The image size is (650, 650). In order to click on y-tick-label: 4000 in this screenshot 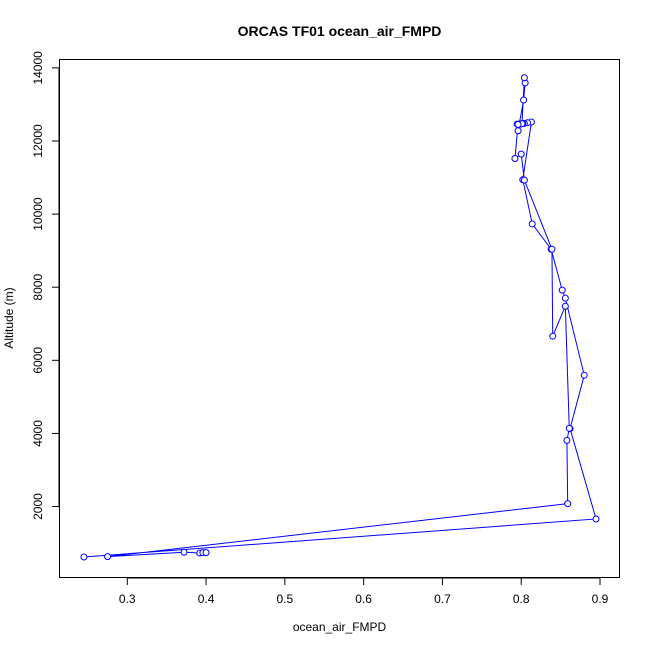, I will do `click(38, 433)`.